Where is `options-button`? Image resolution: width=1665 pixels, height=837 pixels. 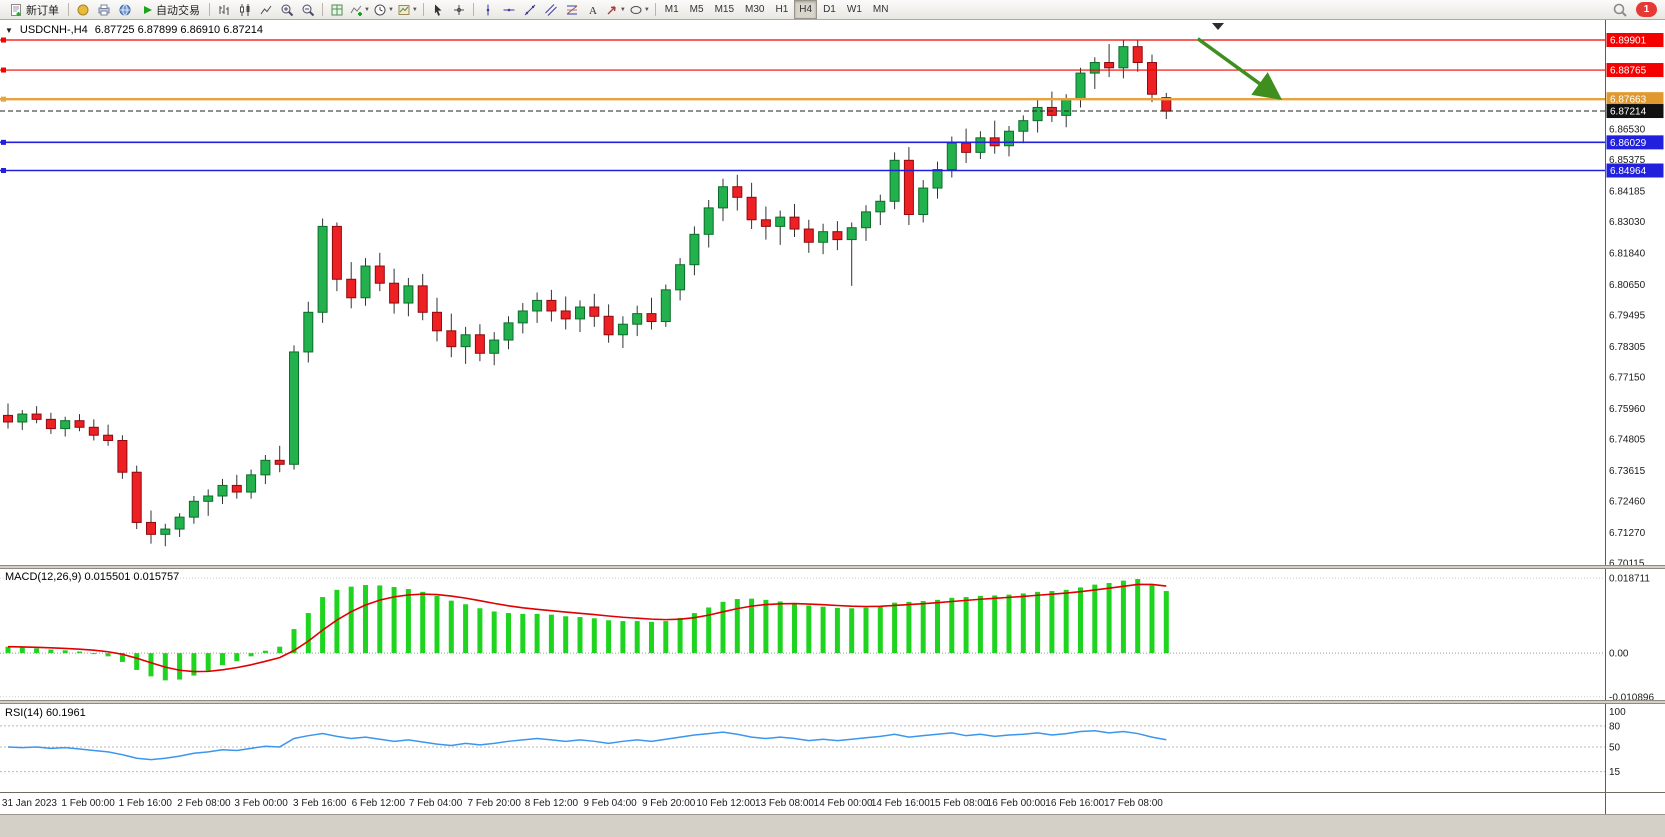
options-button is located at coordinates (125, 9).